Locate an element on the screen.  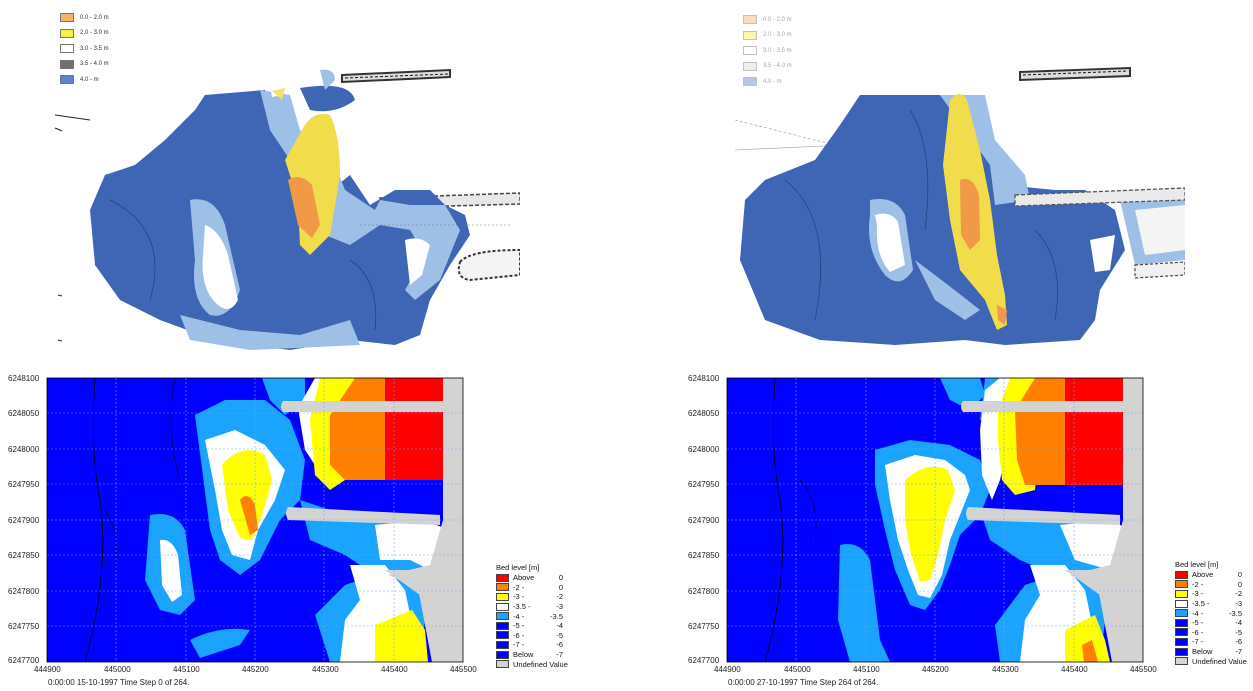
time-step-caption: 0:00:00 15-10-1997 Time Step 0 of 264. is located at coordinates (119, 682).